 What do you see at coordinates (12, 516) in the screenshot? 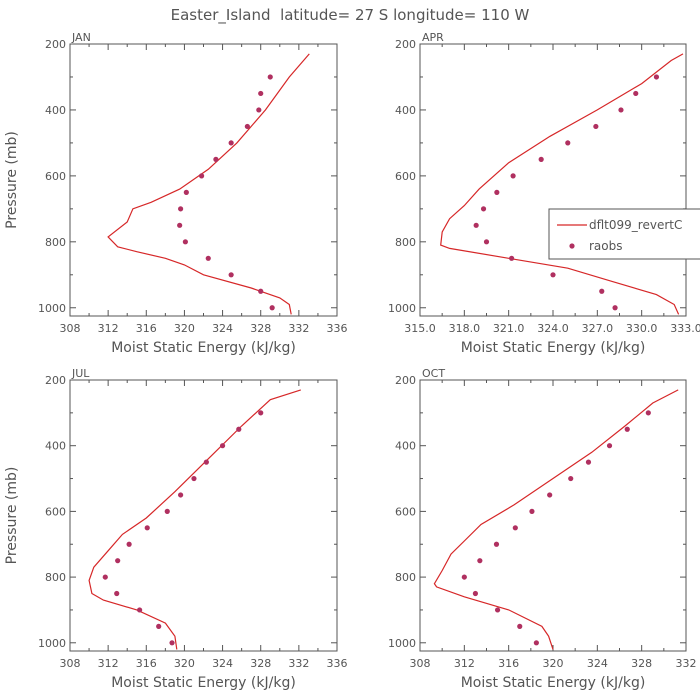
I see `y-axis-label: Pressure (mb)` at bounding box center [12, 516].